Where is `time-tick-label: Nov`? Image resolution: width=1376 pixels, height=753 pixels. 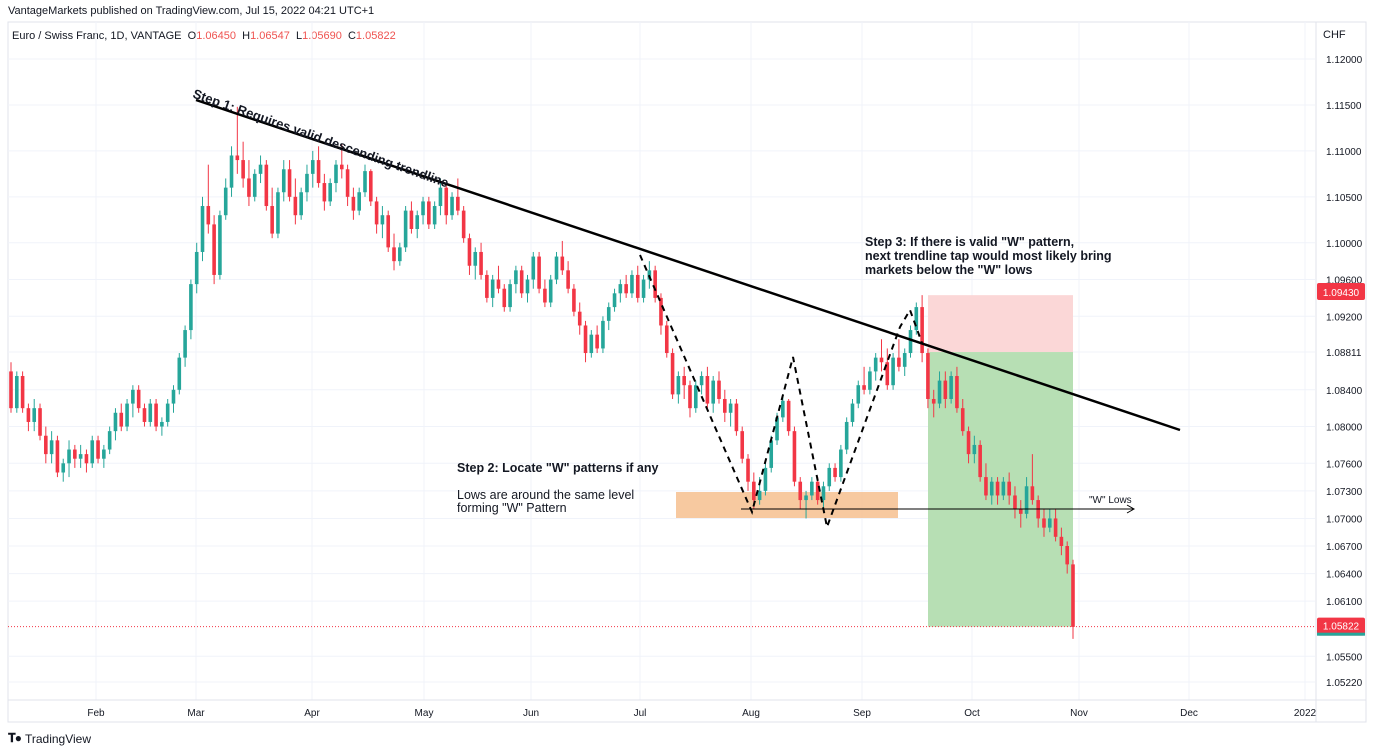
time-tick-label: Nov is located at coordinates (1079, 713).